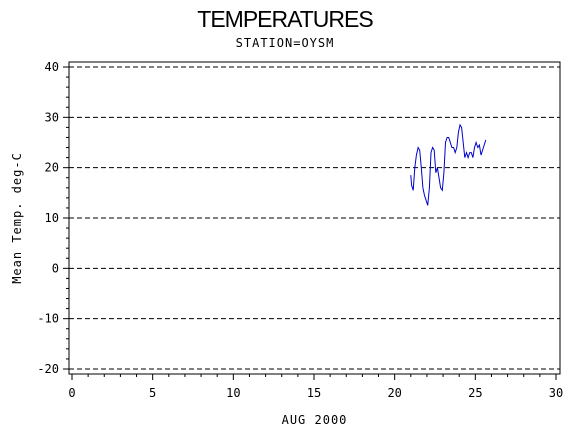 Image resolution: width=570 pixels, height=430 pixels. I want to click on x-tick-label: 0, so click(71, 393).